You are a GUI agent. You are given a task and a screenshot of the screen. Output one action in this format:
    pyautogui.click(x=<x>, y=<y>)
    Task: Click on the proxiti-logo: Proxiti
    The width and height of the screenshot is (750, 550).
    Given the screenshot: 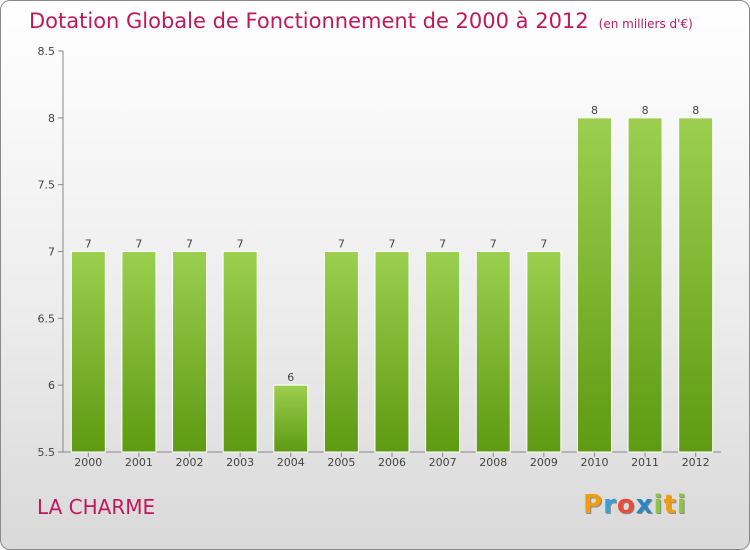 What is the action you would take?
    pyautogui.click(x=635, y=505)
    